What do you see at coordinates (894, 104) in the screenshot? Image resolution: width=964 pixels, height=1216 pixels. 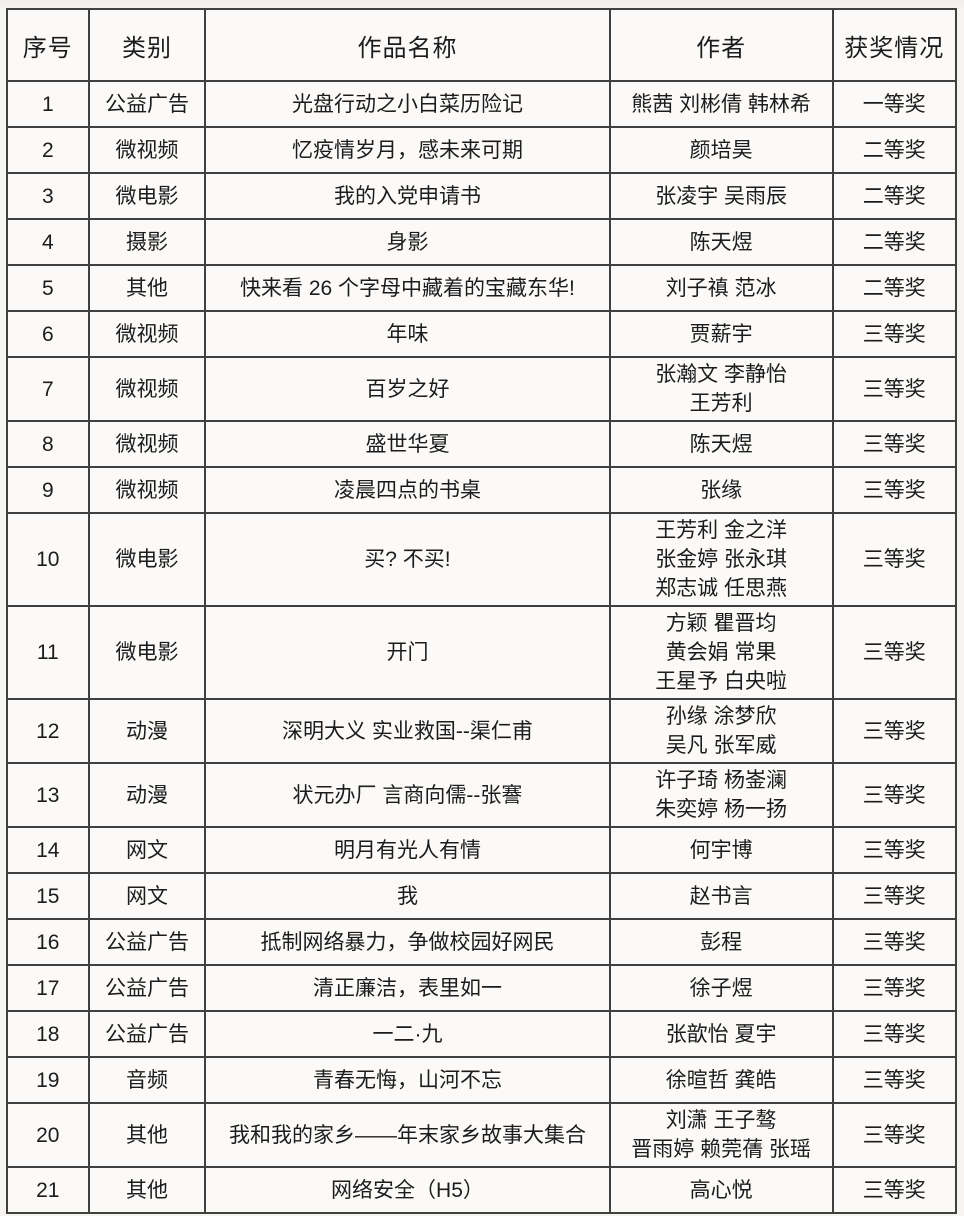 I see `cell-award: 一等奖` at bounding box center [894, 104].